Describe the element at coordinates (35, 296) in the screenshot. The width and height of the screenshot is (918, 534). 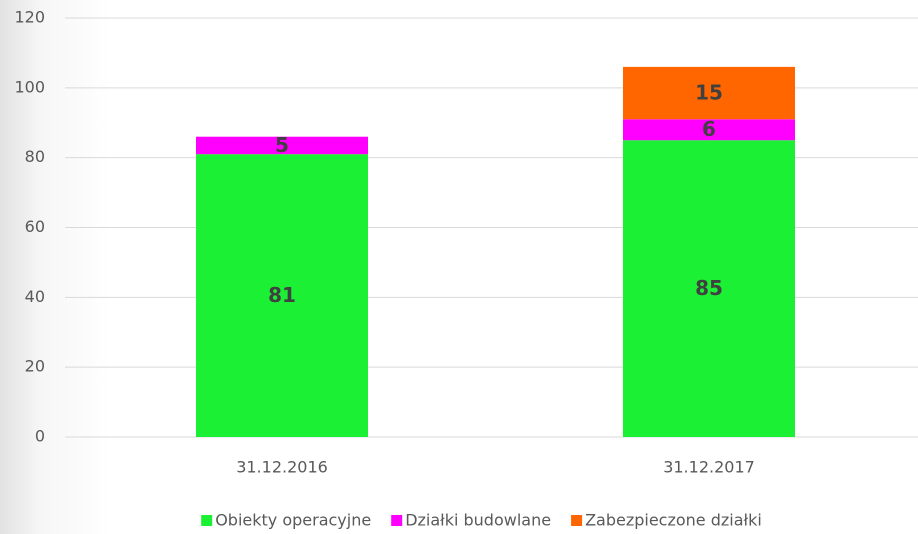
I see `y-tick-label: 40` at that location.